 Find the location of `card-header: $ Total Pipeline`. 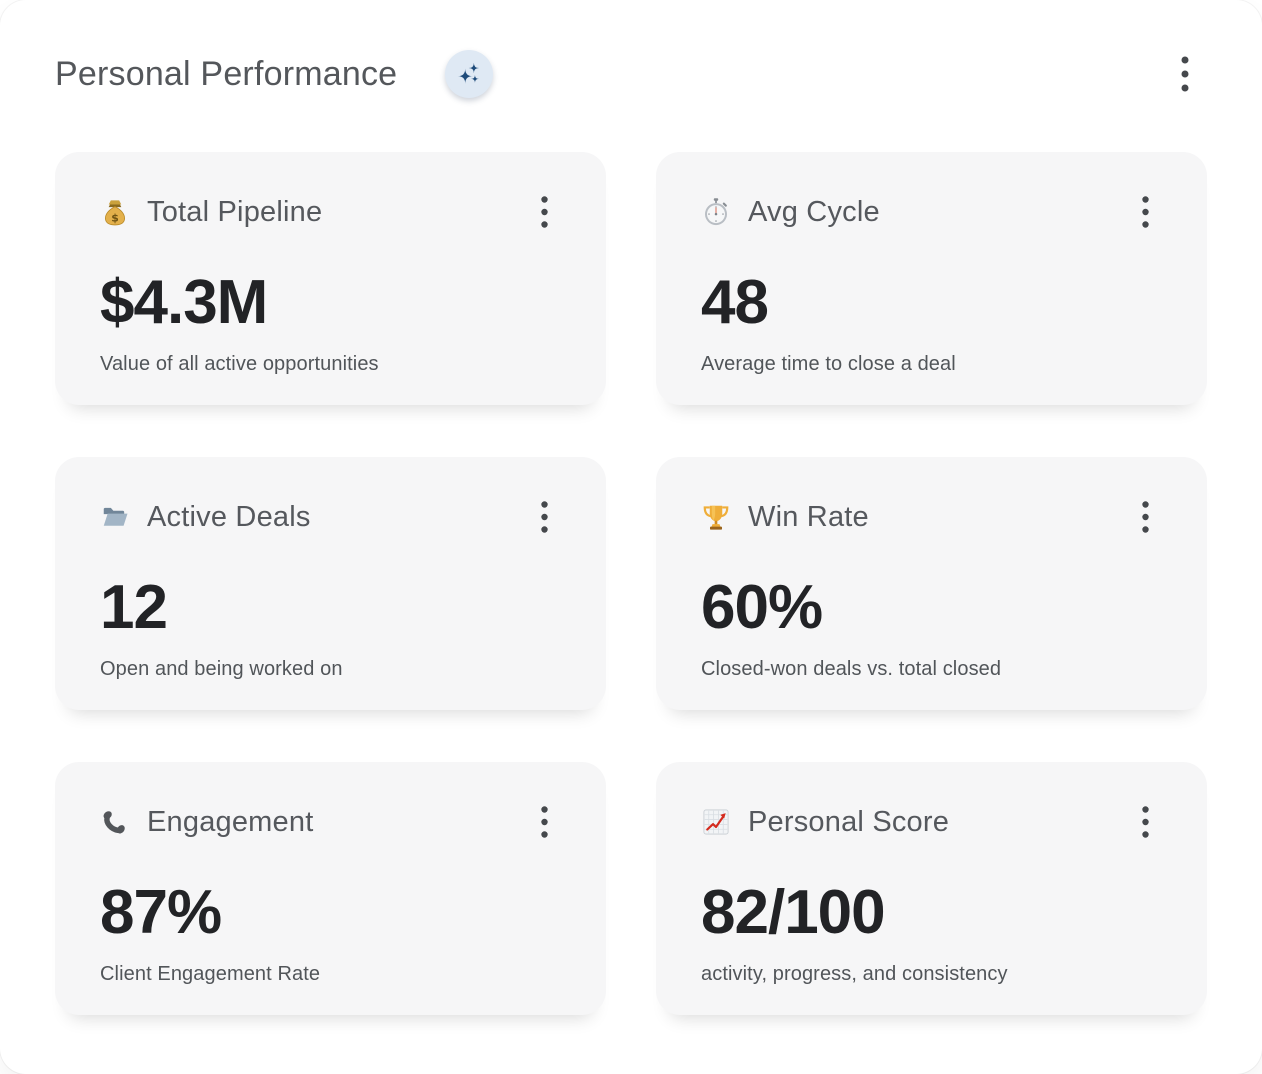

card-header: $ Total Pipeline is located at coordinates (331, 212).